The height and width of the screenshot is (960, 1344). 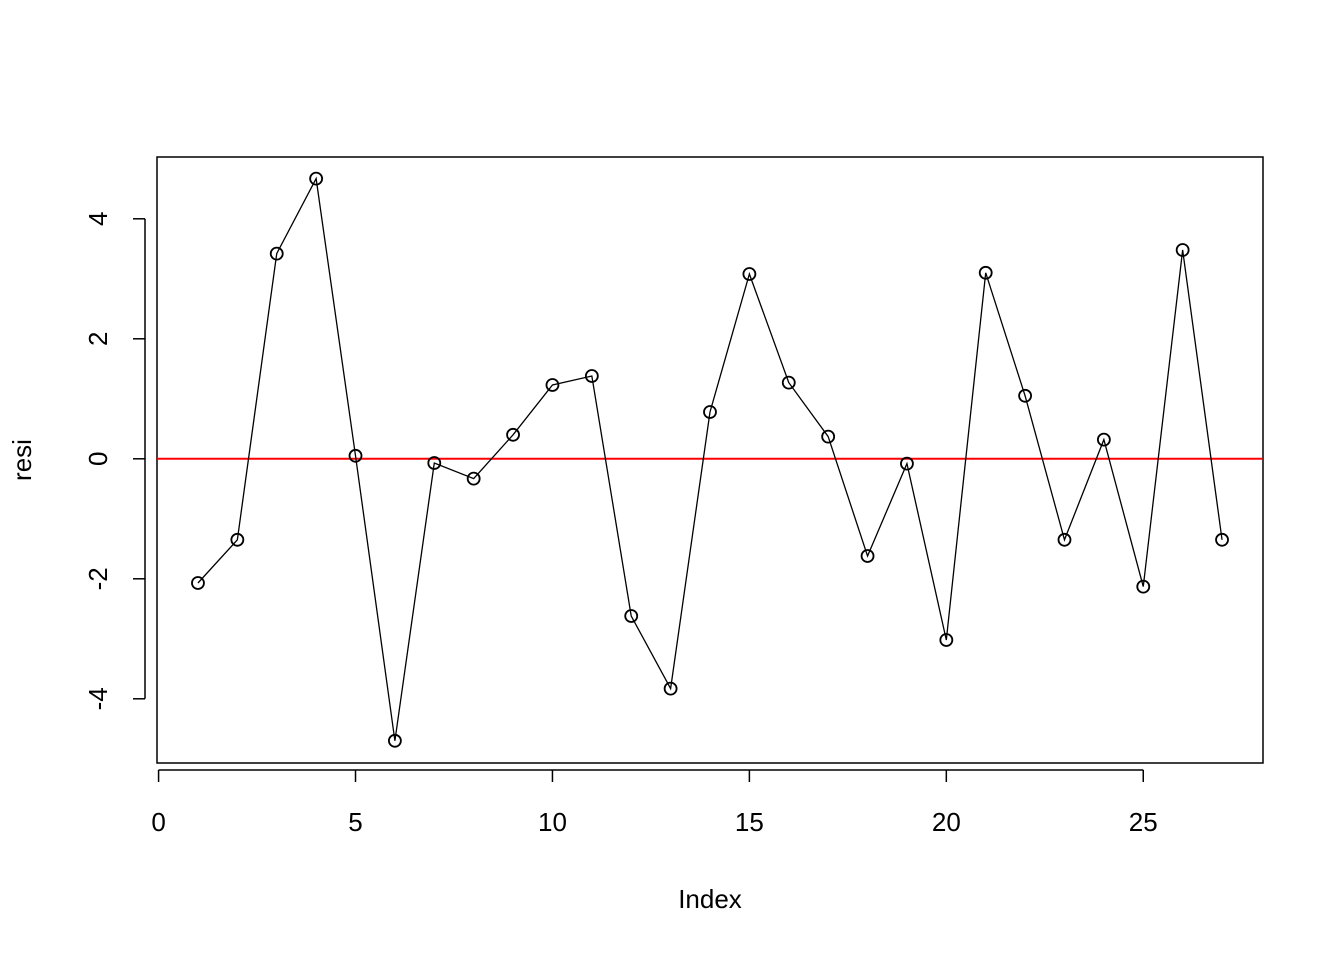 What do you see at coordinates (749, 822) in the screenshot?
I see `x-tick-label: 15` at bounding box center [749, 822].